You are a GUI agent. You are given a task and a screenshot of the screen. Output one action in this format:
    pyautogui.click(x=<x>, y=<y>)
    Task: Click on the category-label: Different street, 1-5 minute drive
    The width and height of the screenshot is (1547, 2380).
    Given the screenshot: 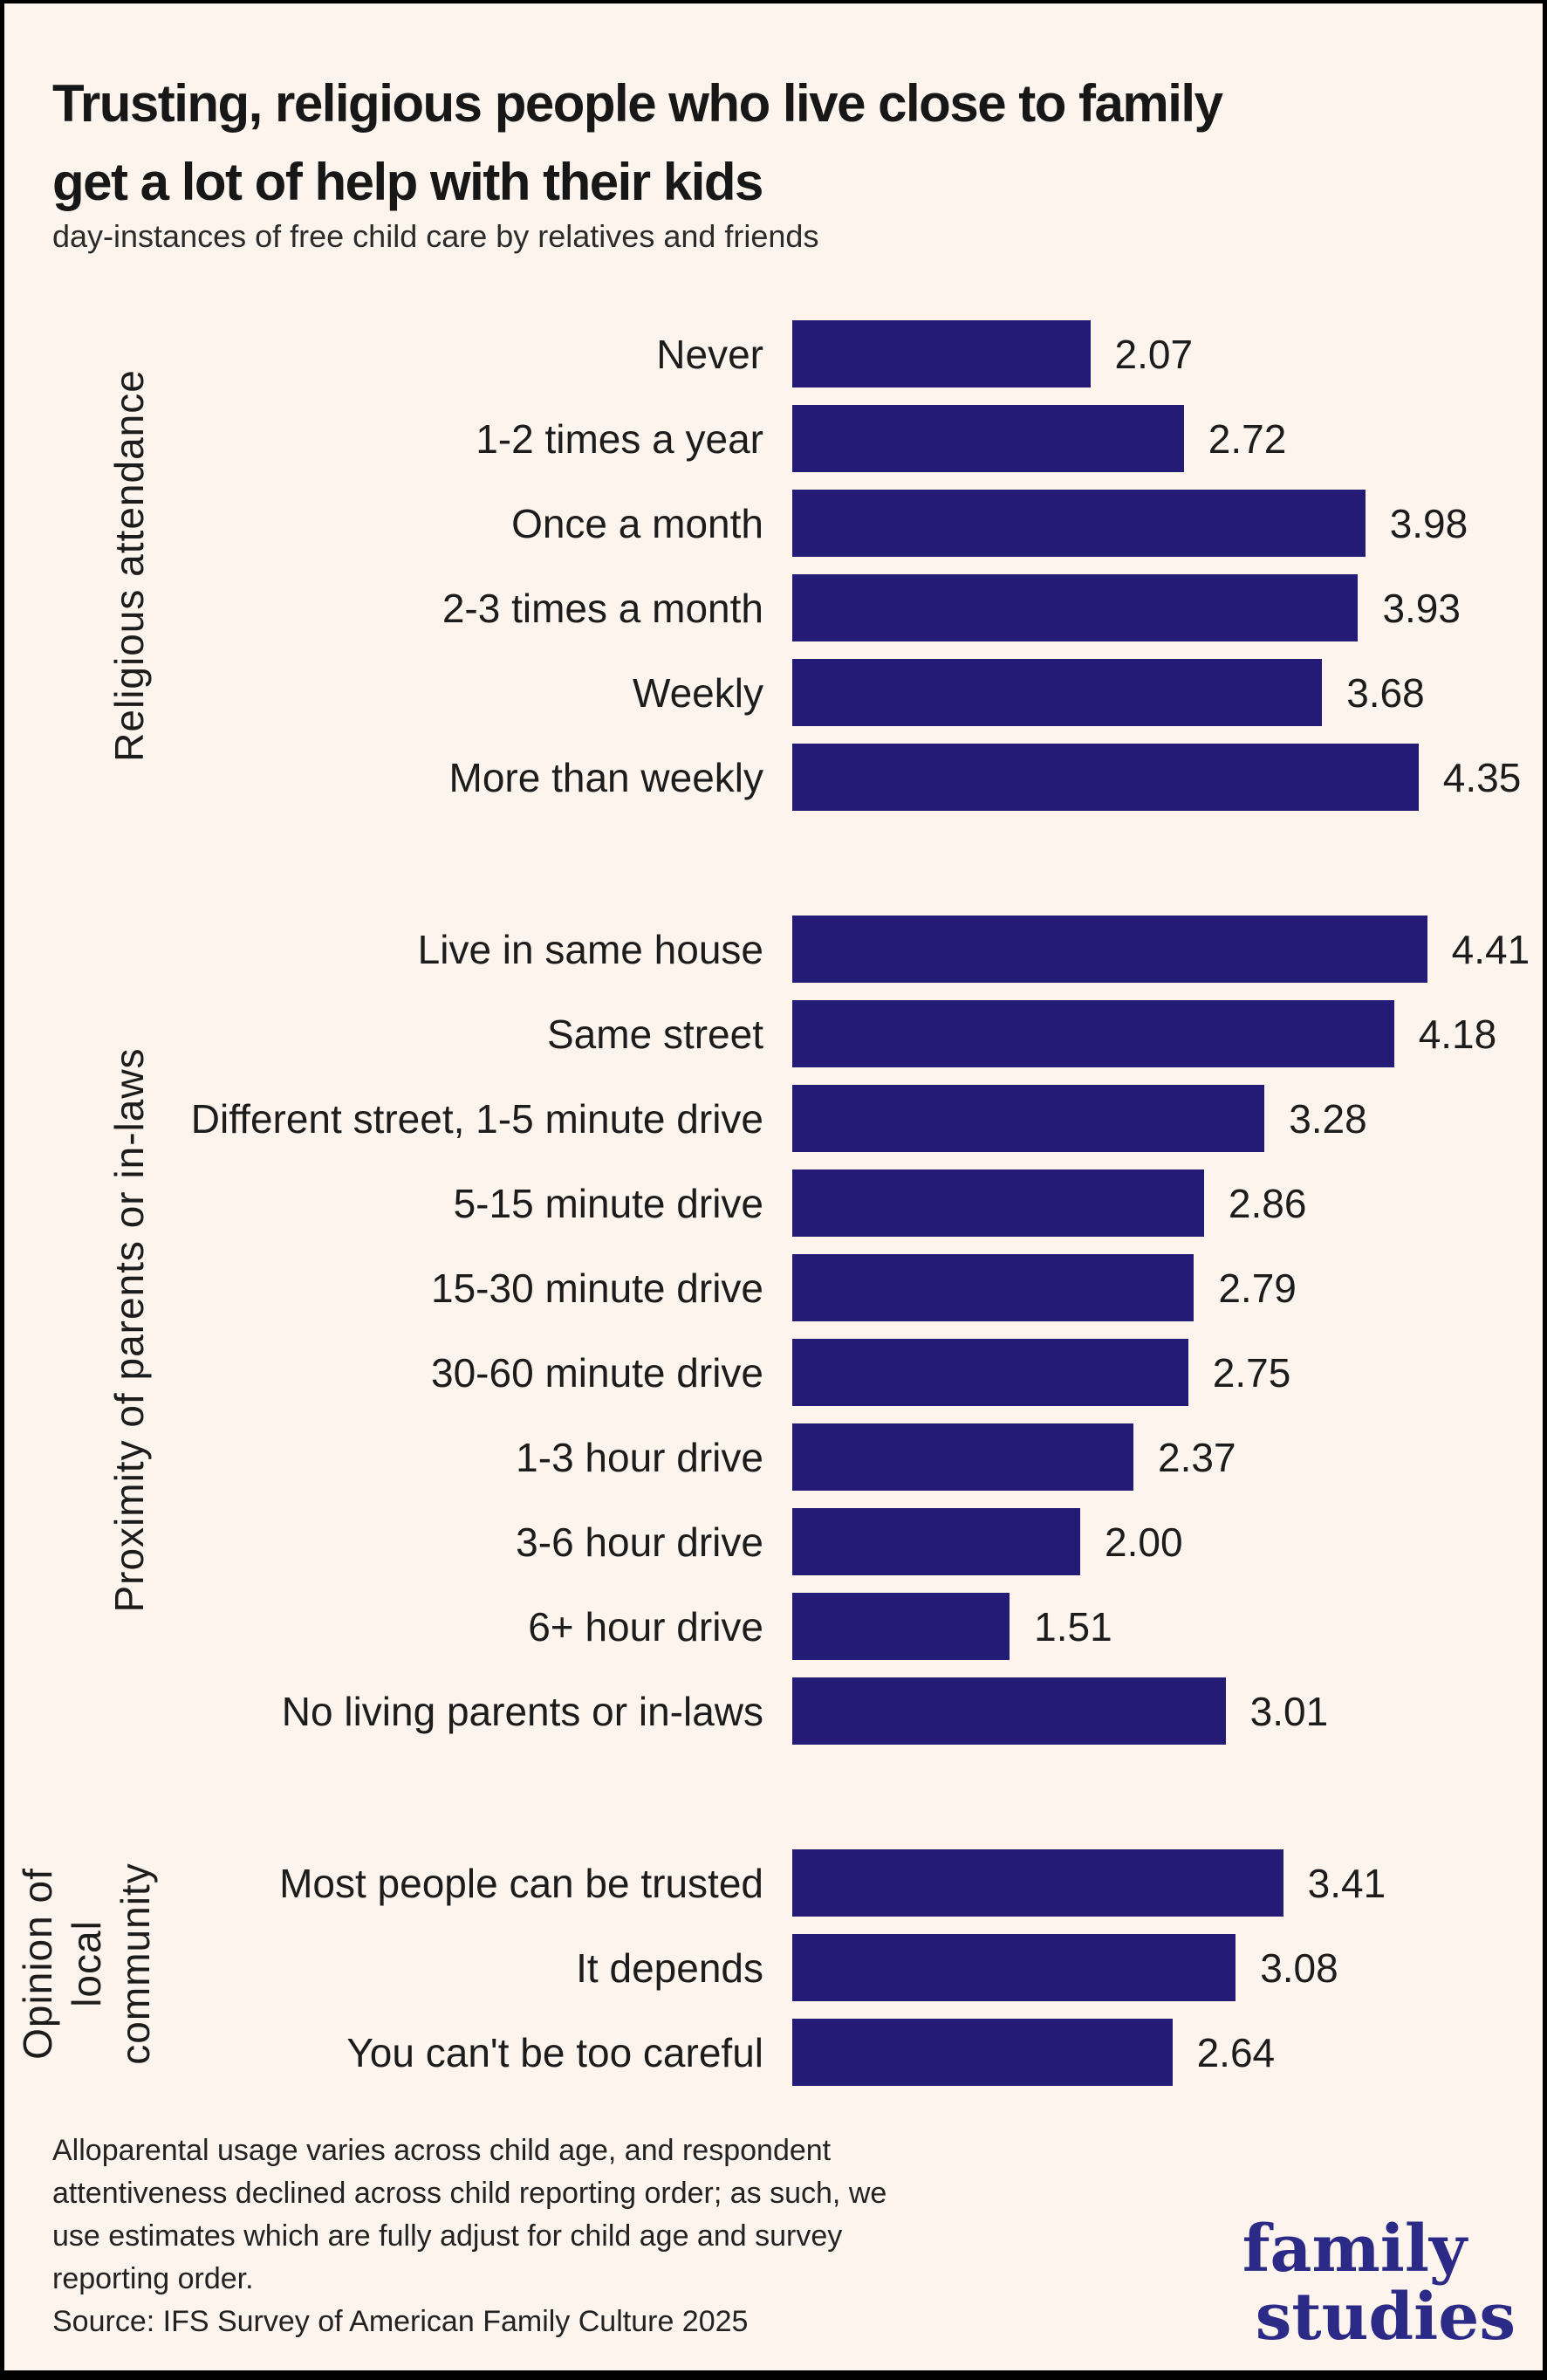 What is the action you would take?
    pyautogui.click(x=476, y=1118)
    